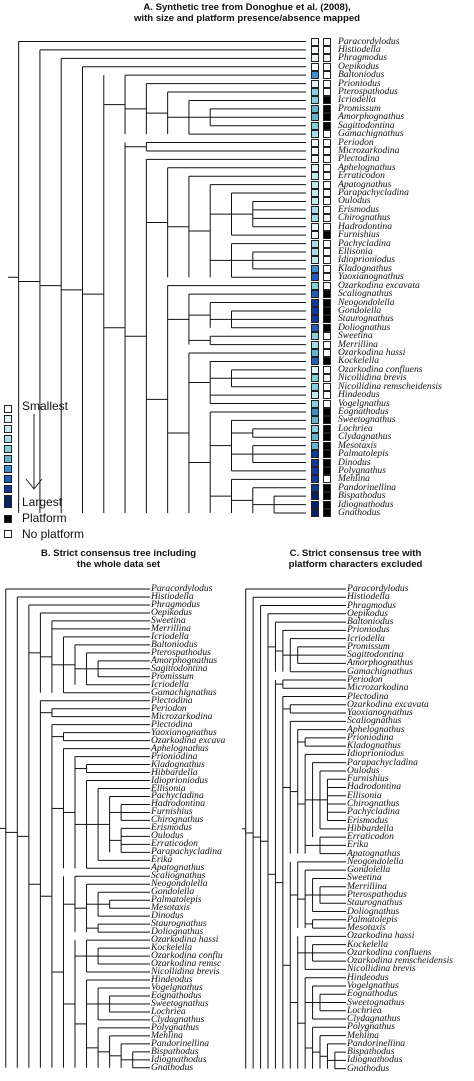  Describe the element at coordinates (355, 251) in the screenshot. I see `panel-a-taxon: Ellisonia` at that location.